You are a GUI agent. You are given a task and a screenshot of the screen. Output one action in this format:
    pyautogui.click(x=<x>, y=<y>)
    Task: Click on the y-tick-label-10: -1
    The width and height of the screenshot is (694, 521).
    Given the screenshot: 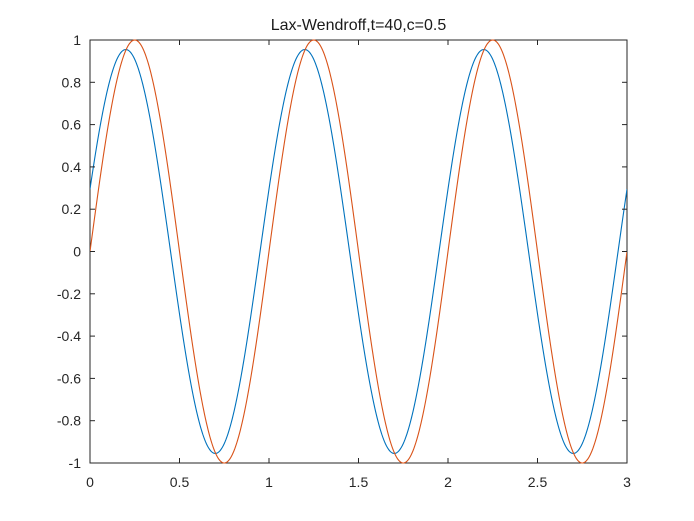 What is the action you would take?
    pyautogui.click(x=75, y=463)
    